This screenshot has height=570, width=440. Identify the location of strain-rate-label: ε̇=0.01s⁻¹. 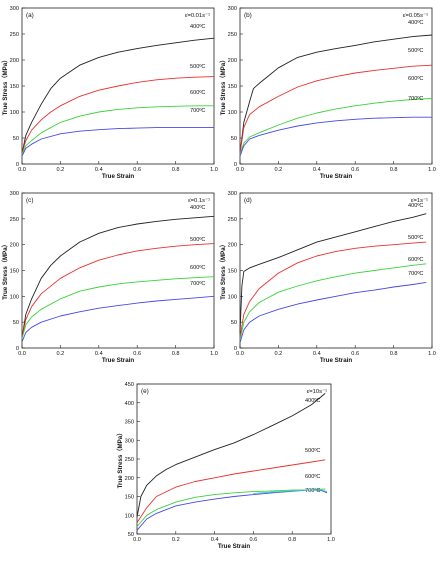
(197, 16).